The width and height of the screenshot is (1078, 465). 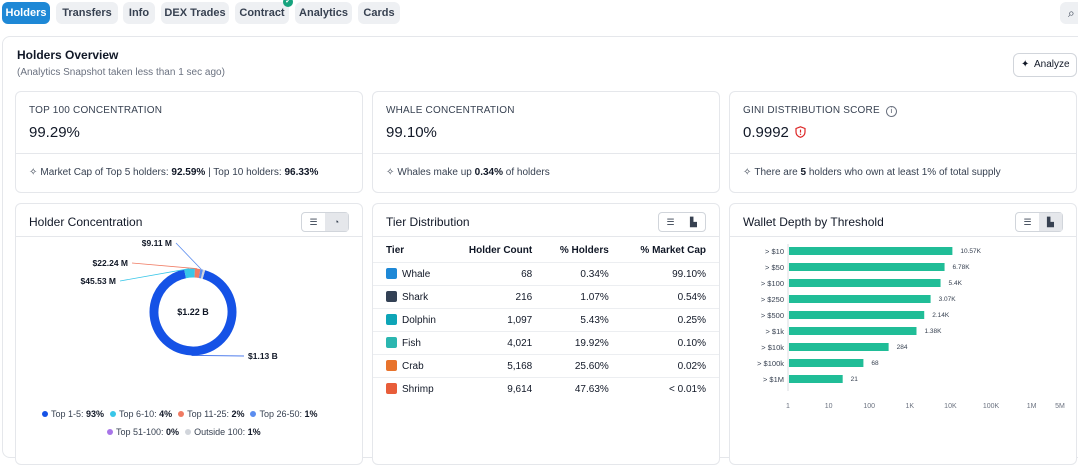 What do you see at coordinates (498, 320) in the screenshot?
I see `holder-count-cell: 1,097` at bounding box center [498, 320].